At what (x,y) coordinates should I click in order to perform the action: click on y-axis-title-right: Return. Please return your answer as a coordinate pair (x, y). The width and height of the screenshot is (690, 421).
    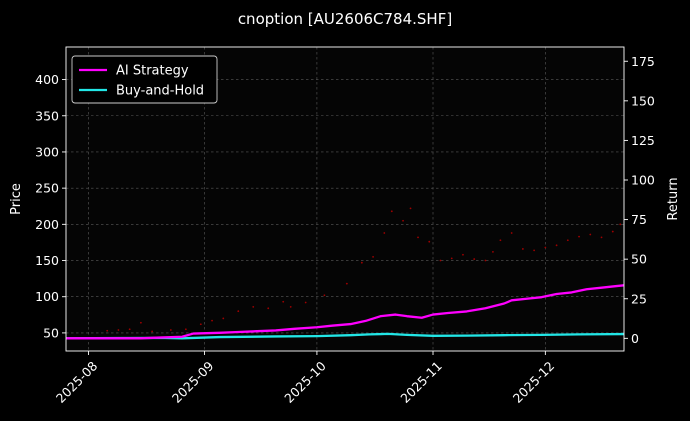
    Looking at the image, I should click on (673, 198).